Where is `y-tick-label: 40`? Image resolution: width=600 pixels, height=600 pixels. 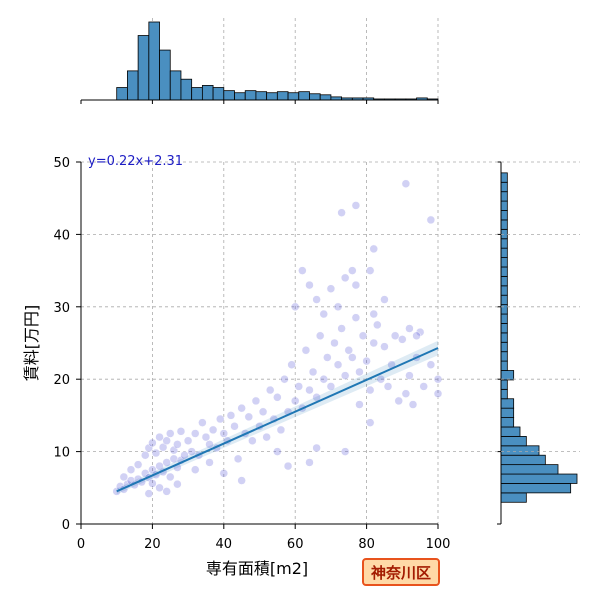
y-tick-label: 40 is located at coordinates (61, 235).